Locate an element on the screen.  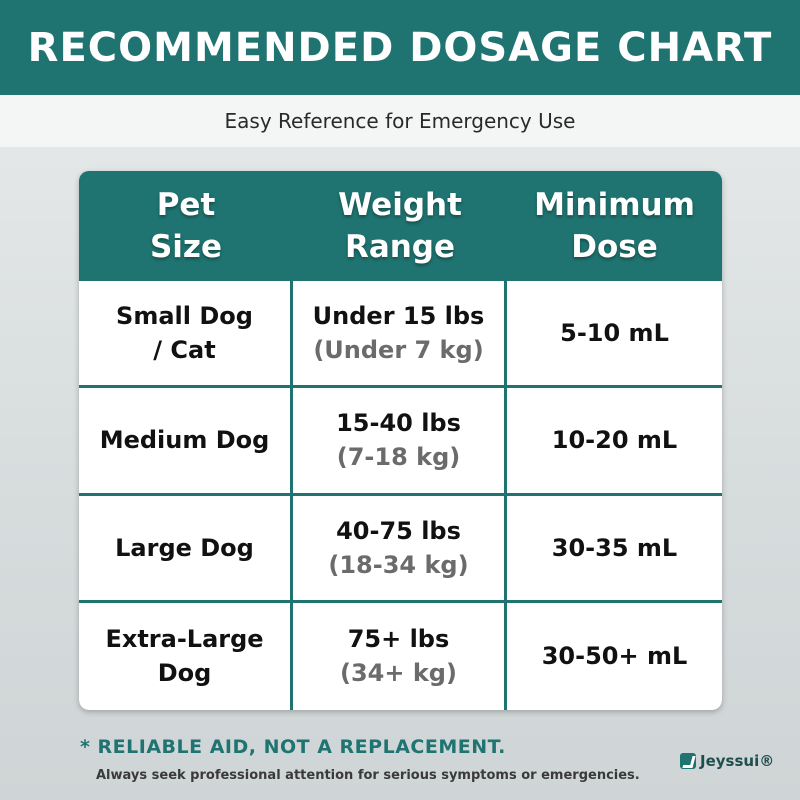
weight-range-cell: 15-40 lbs (7-18 kg) is located at coordinates (400, 442).